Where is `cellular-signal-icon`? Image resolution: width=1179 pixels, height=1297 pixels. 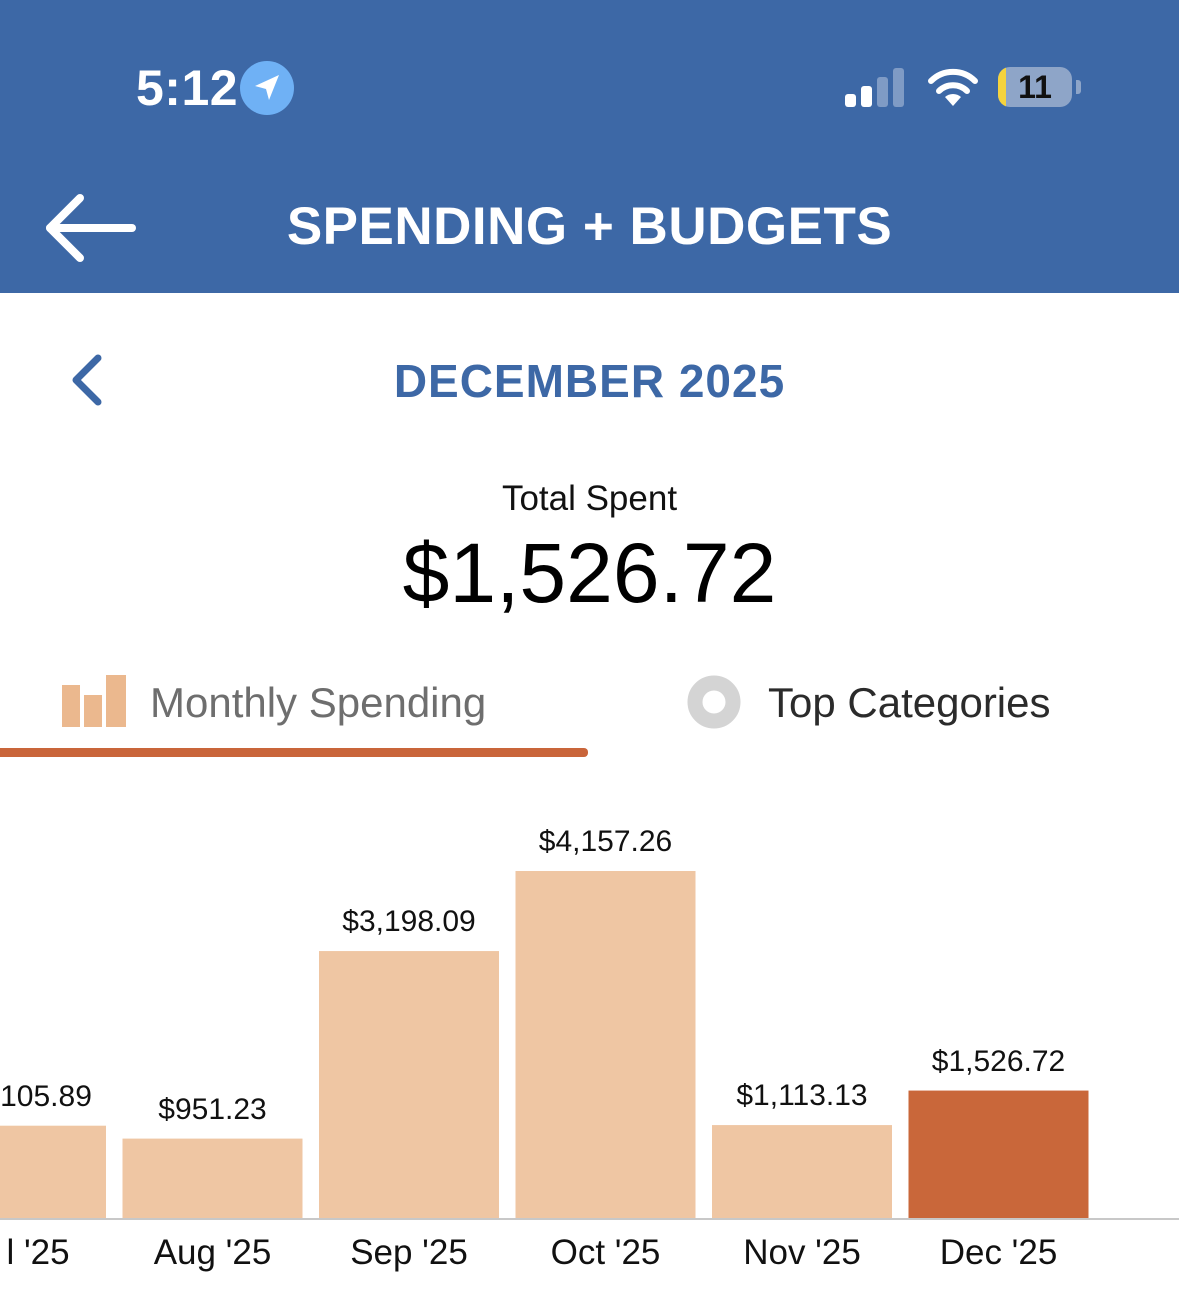
cellular-signal-icon is located at coordinates (874, 87).